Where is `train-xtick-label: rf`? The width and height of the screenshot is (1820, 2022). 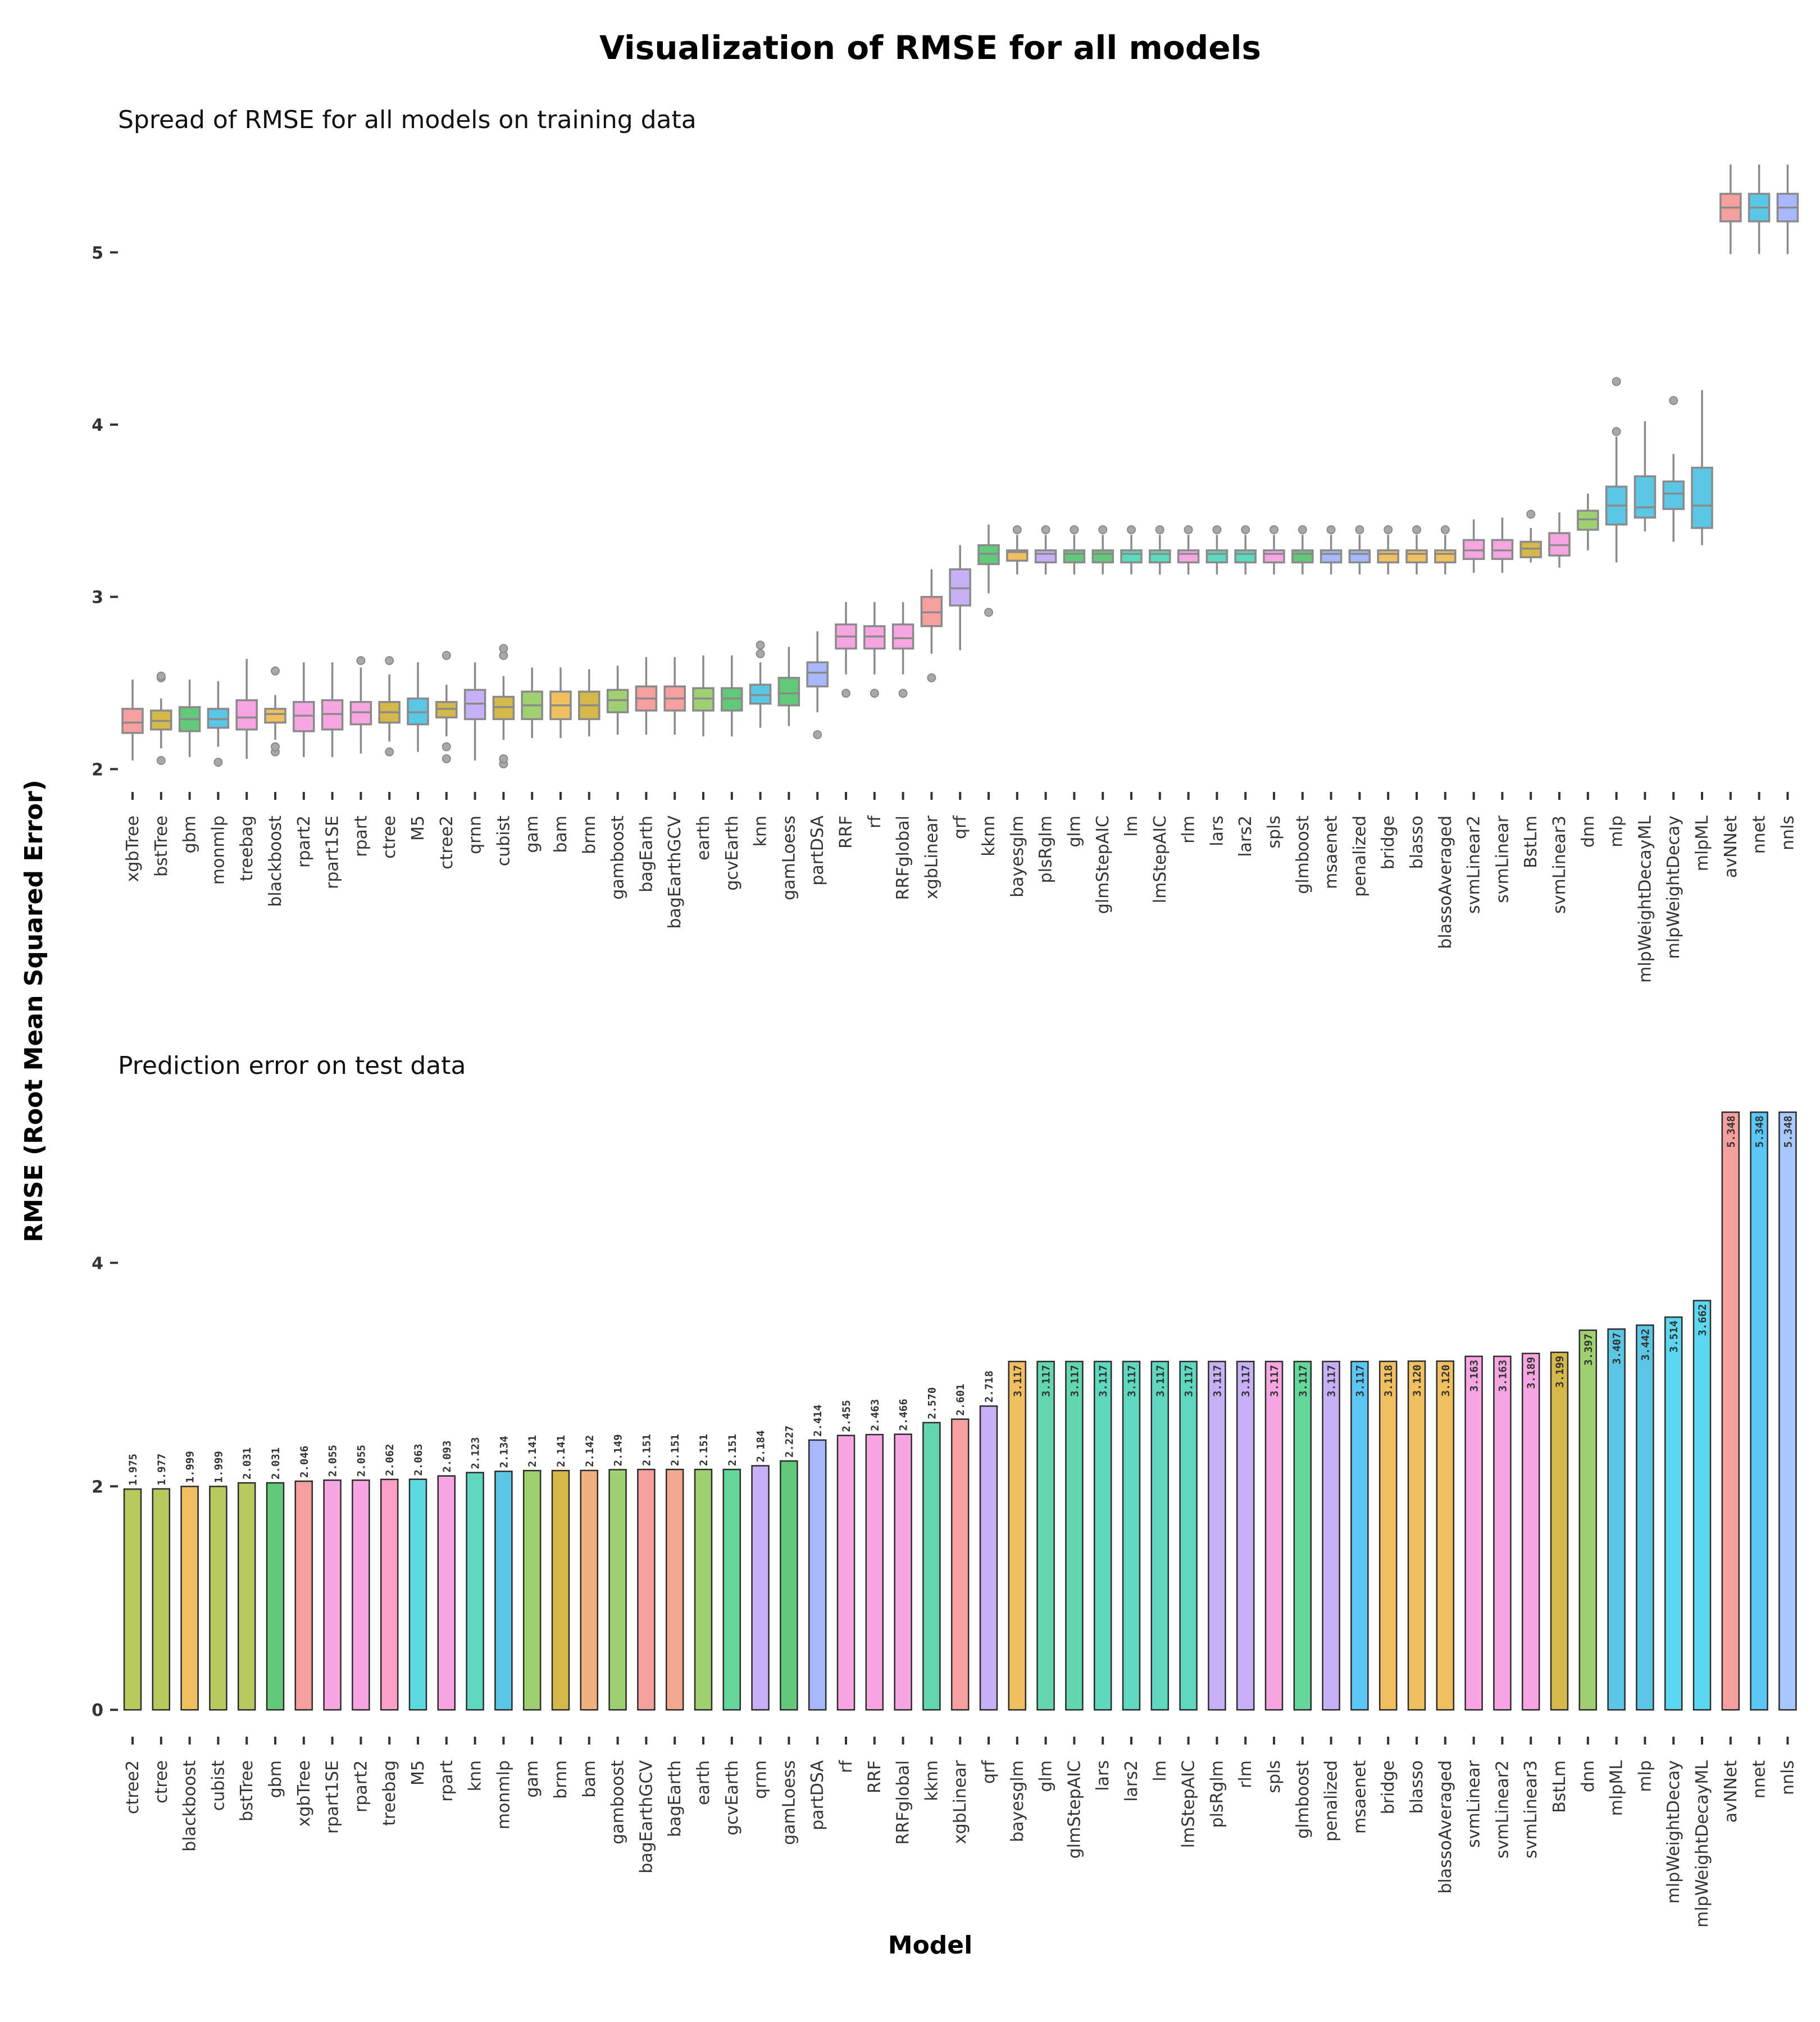 train-xtick-label: rf is located at coordinates (875, 821).